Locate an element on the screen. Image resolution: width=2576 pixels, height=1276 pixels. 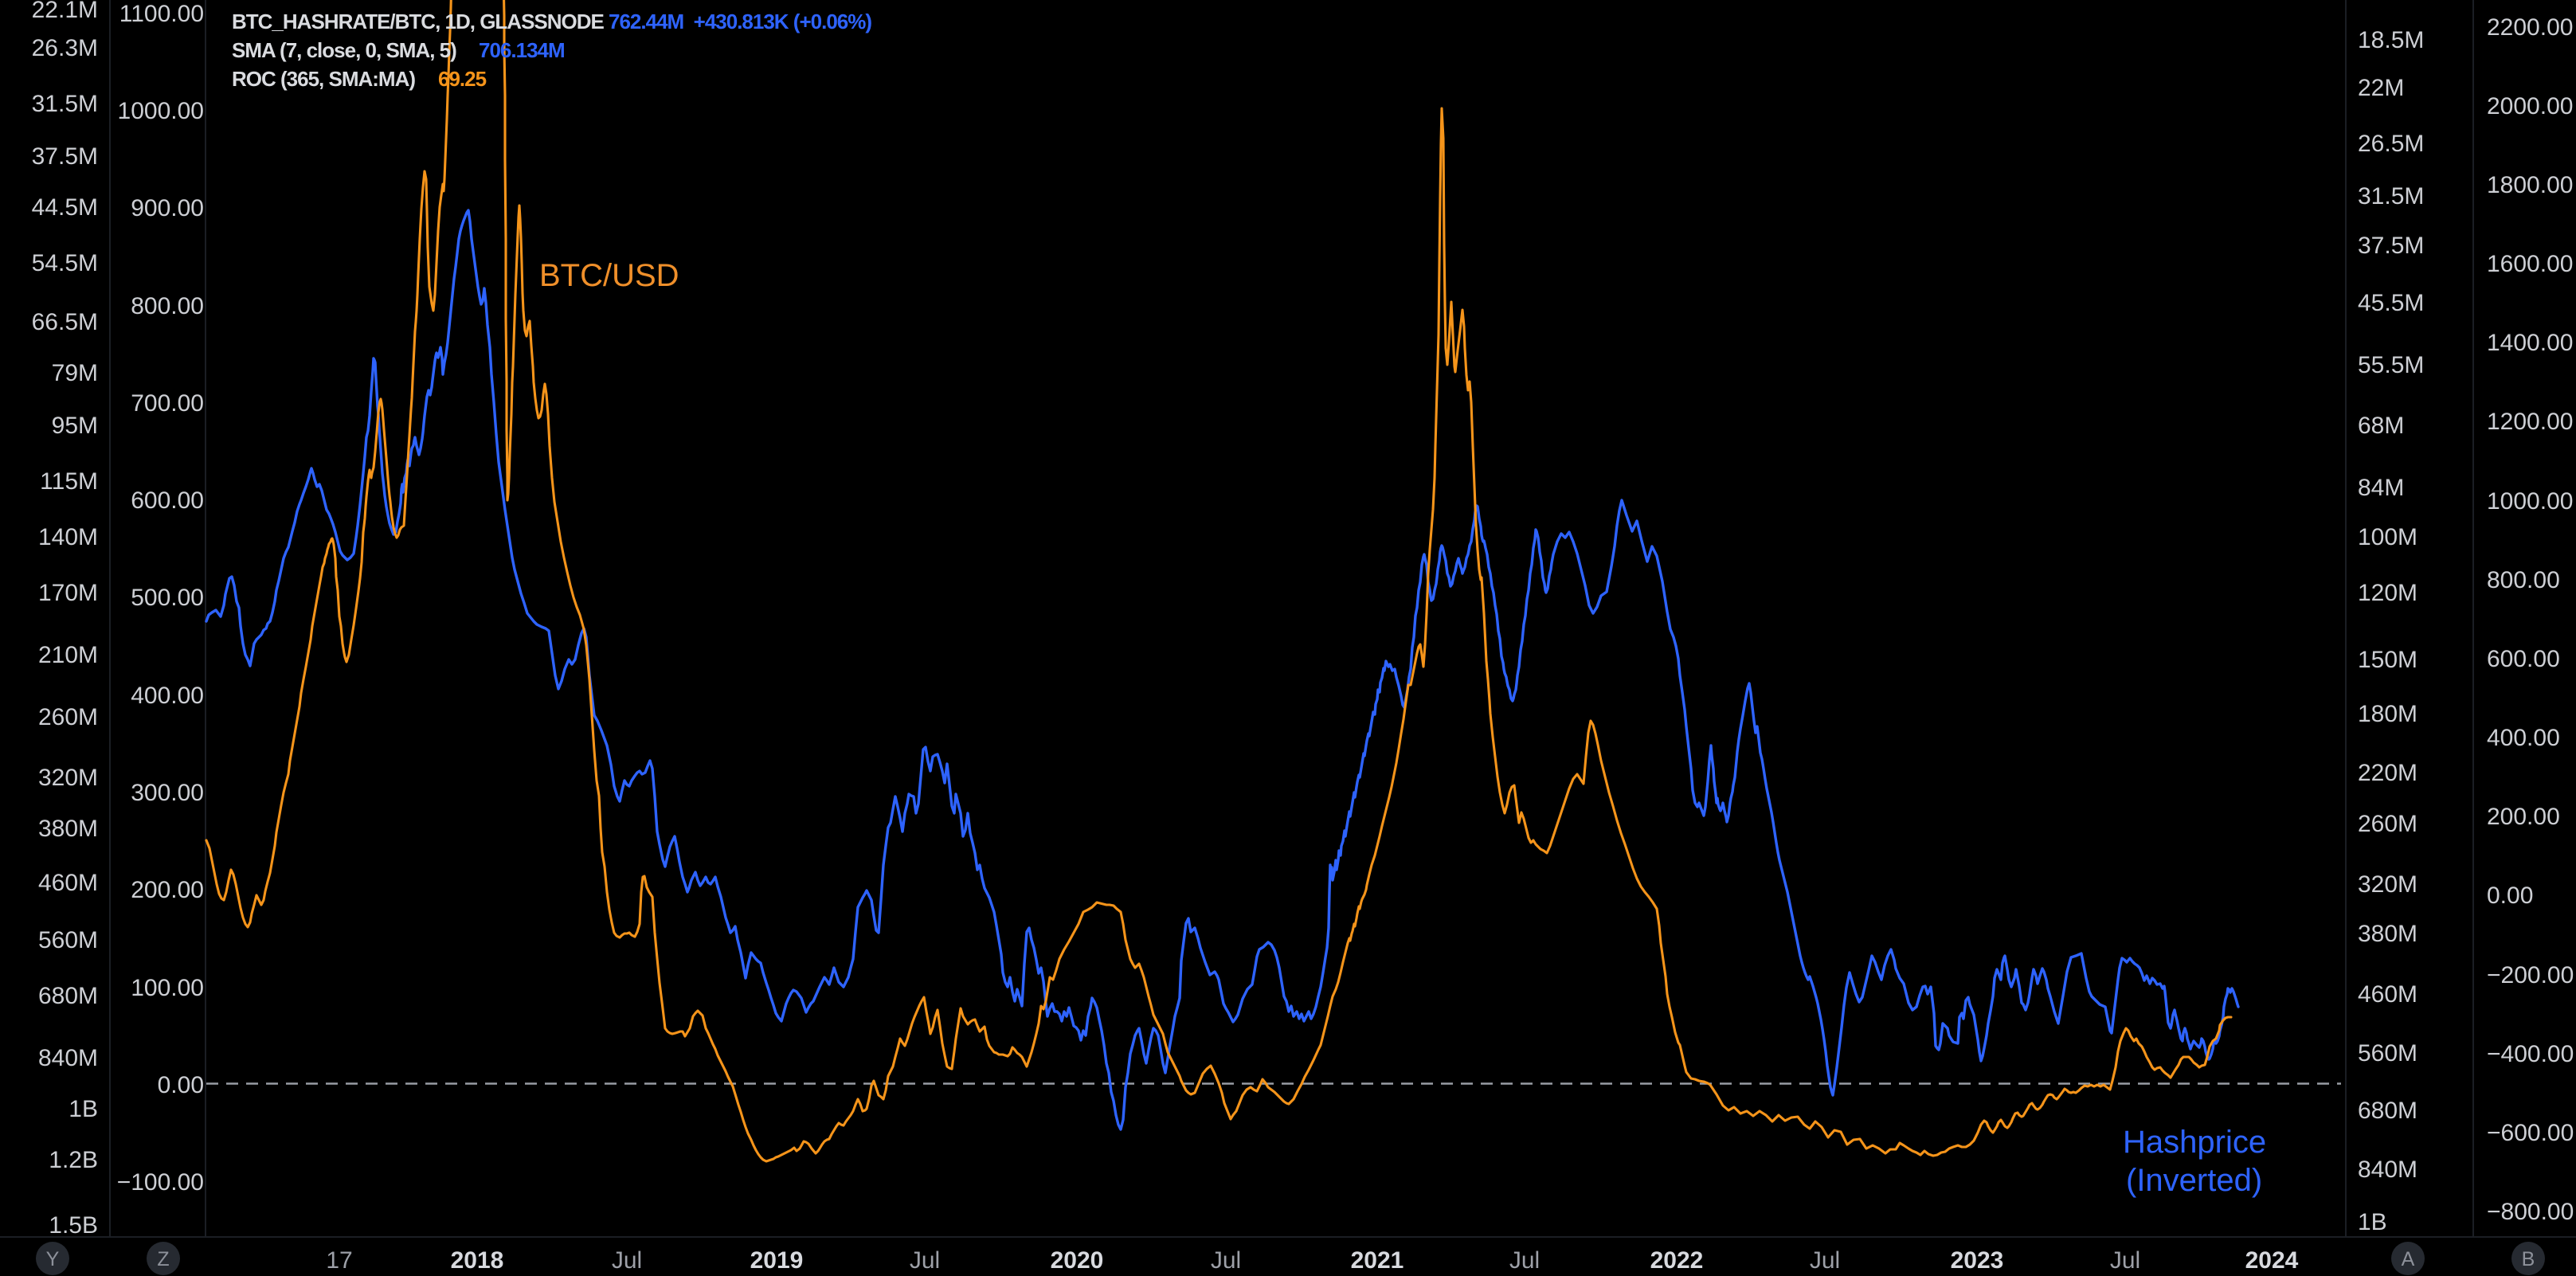
svg-text: 150M is located at coordinates (2387, 660).